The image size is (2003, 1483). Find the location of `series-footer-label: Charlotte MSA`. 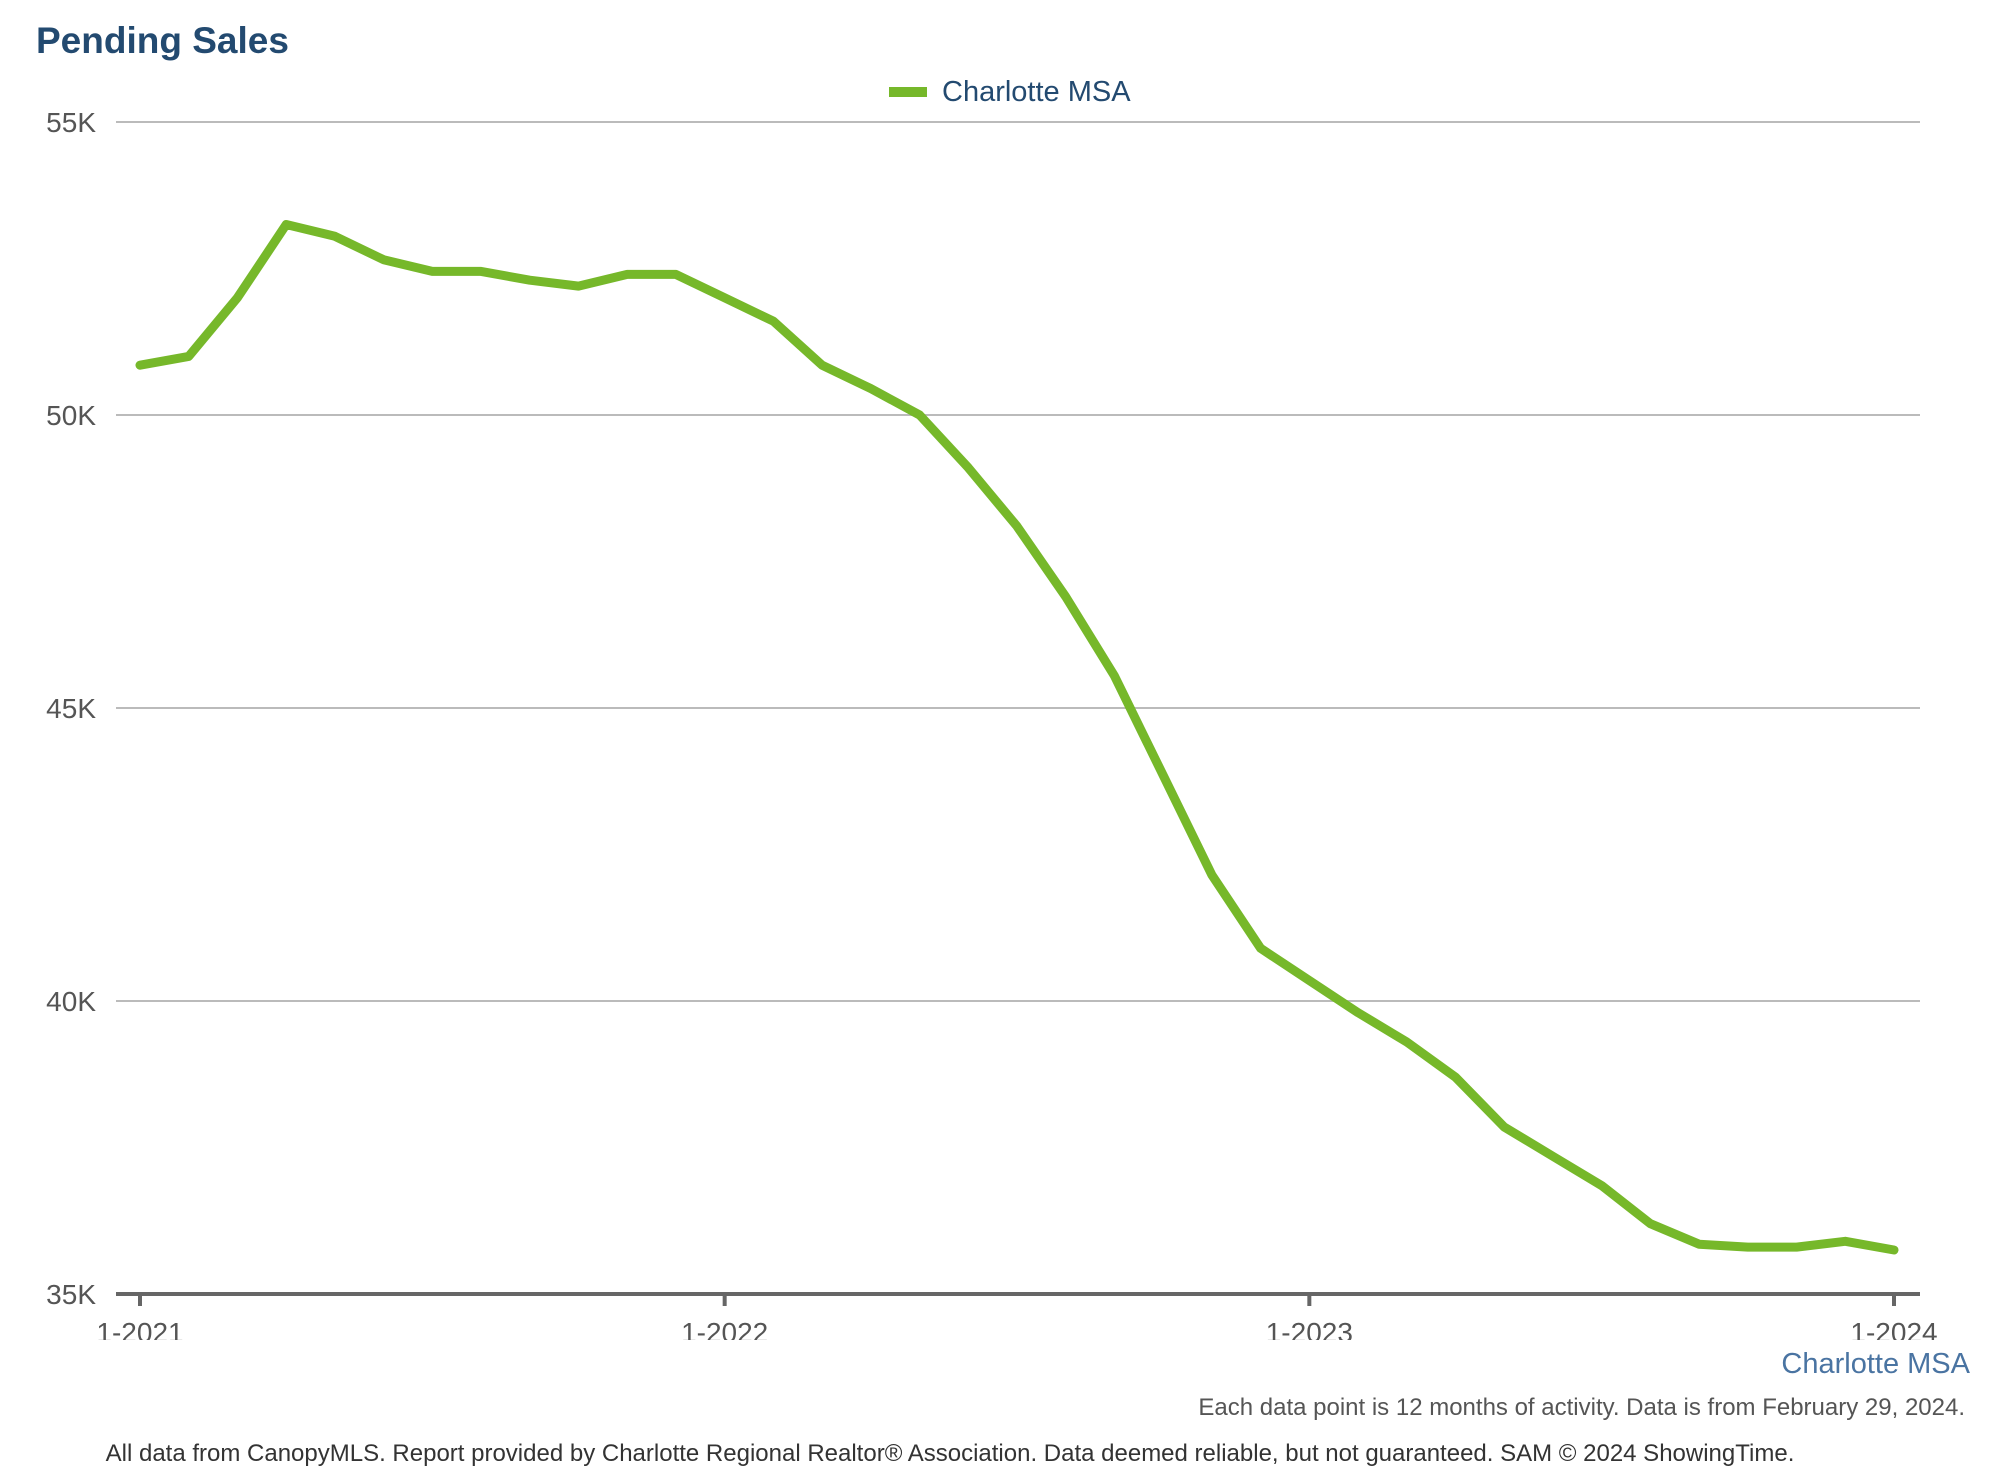

series-footer-label: Charlotte MSA is located at coordinates (1875, 1364).